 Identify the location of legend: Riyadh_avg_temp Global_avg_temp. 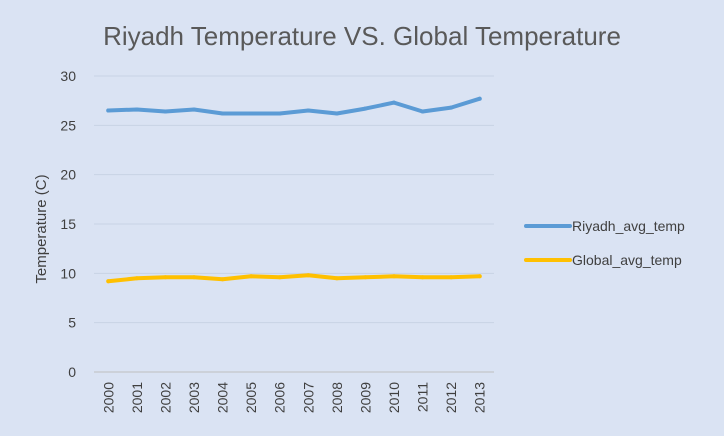
(604, 243).